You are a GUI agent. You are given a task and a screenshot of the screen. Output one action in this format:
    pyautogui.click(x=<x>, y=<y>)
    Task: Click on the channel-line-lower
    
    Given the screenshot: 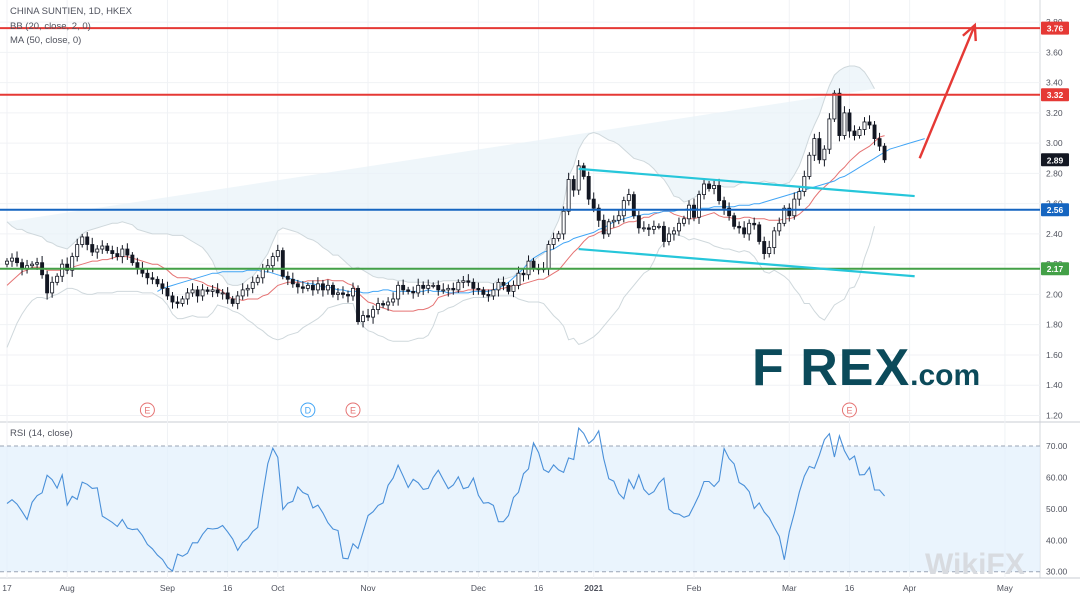 What is the action you would take?
    pyautogui.click(x=746, y=262)
    